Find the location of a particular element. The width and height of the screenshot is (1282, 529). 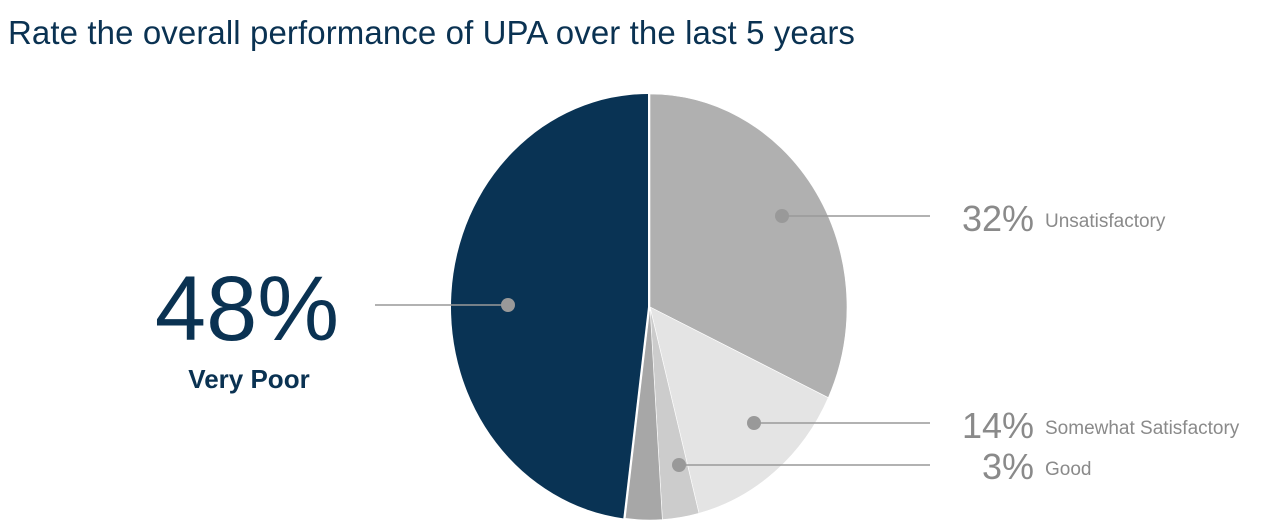

value-label-good: 3% is located at coordinates (1008, 466).